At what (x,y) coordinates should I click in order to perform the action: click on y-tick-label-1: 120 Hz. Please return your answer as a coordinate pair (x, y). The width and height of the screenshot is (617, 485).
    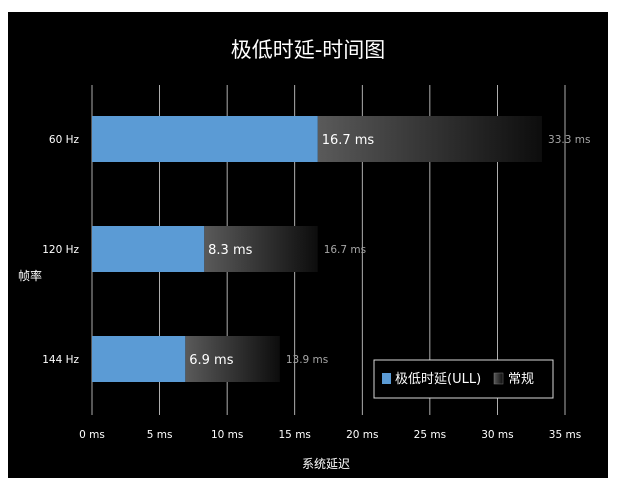
    Looking at the image, I should click on (60, 250).